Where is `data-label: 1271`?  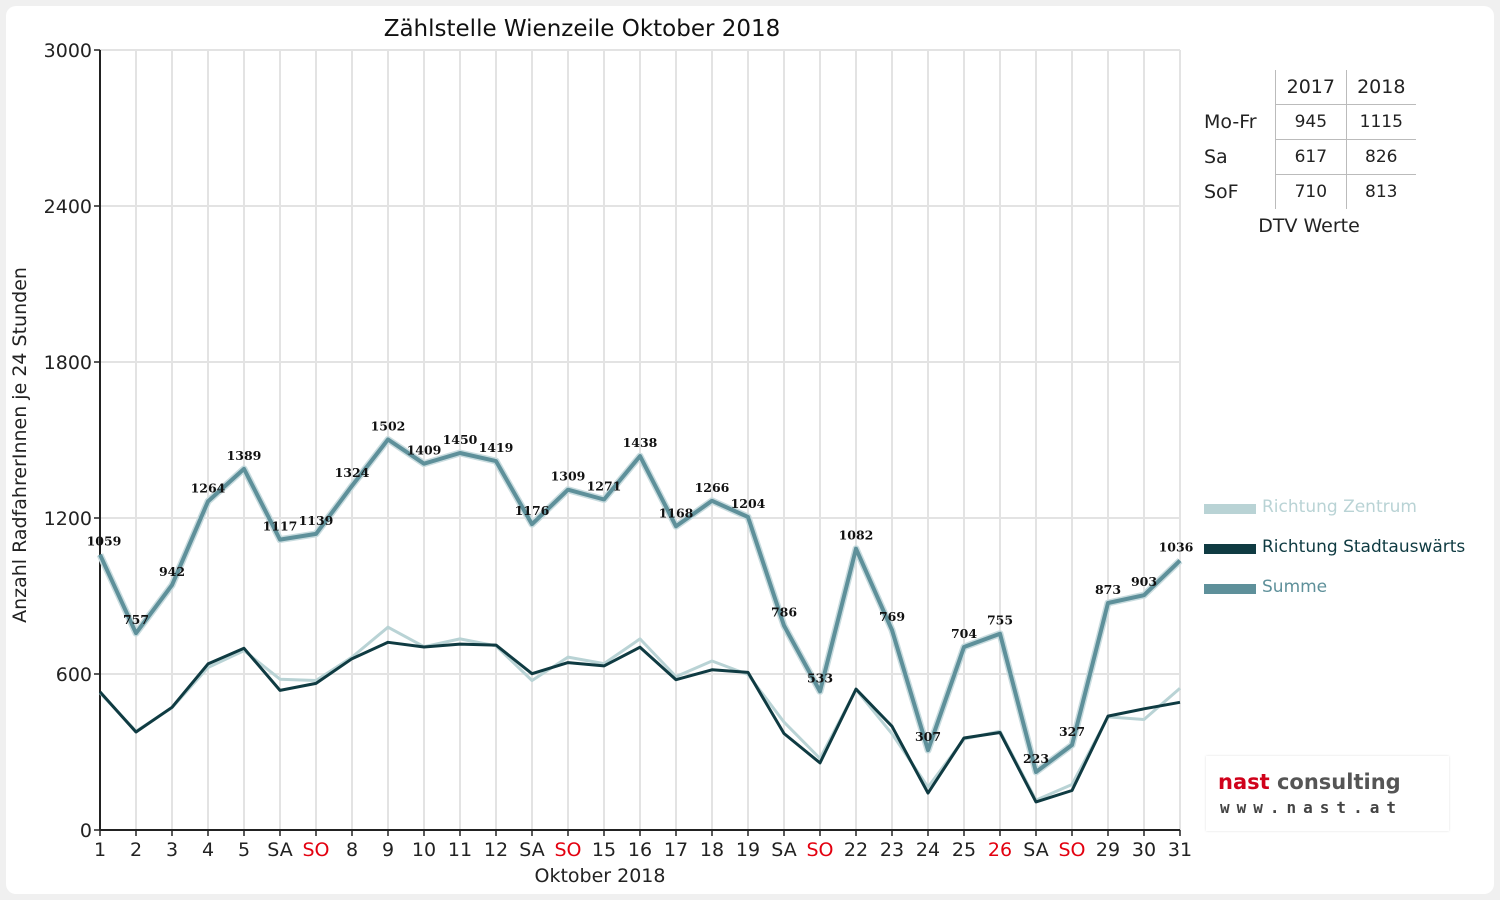 data-label: 1271 is located at coordinates (604, 486).